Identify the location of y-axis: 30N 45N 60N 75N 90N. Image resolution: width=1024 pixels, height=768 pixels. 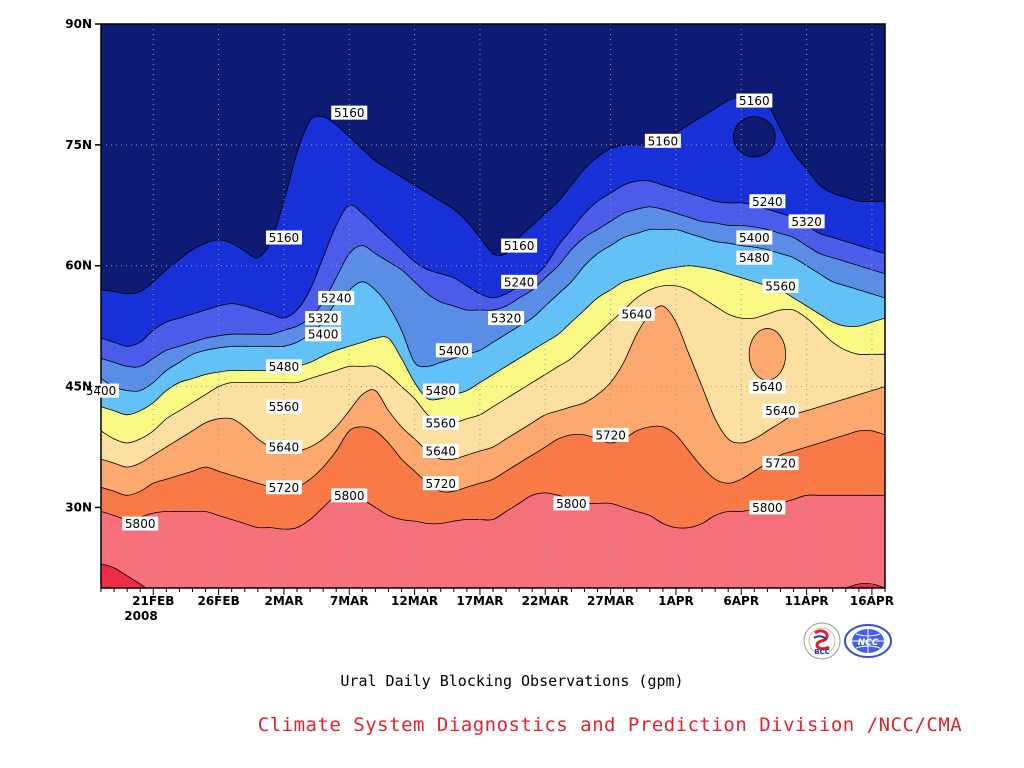
(83, 265).